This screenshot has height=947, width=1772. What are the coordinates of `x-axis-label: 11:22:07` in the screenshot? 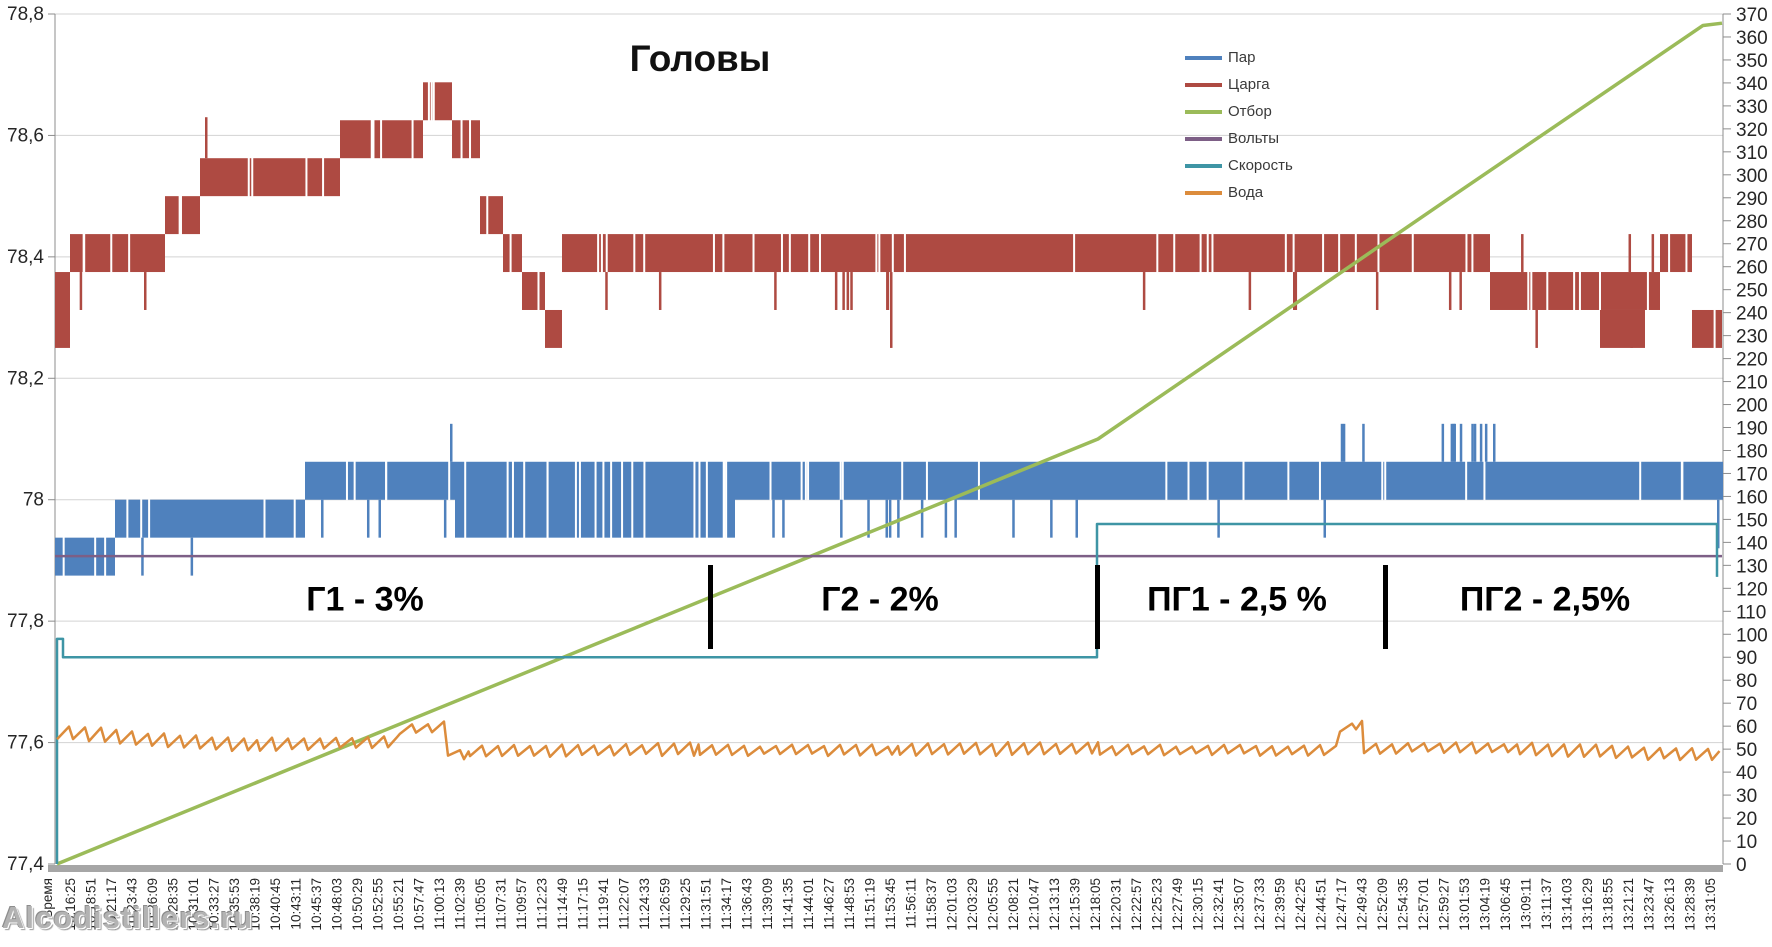 It's located at (624, 904).